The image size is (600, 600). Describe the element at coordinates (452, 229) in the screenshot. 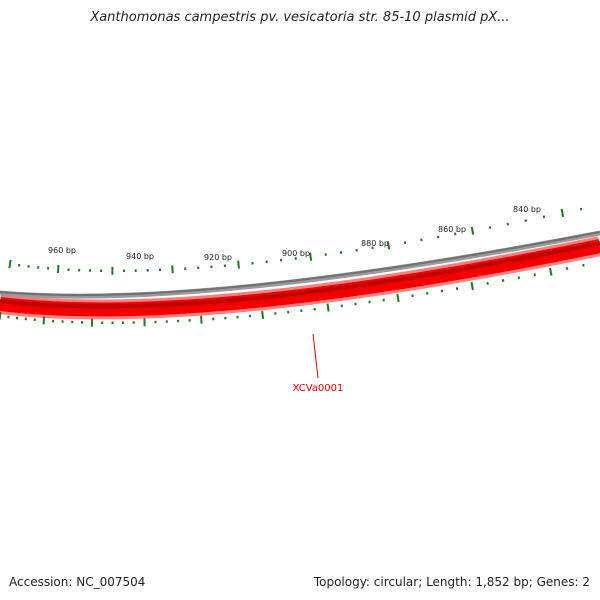

I see `ruler-label: 860 bp` at that location.